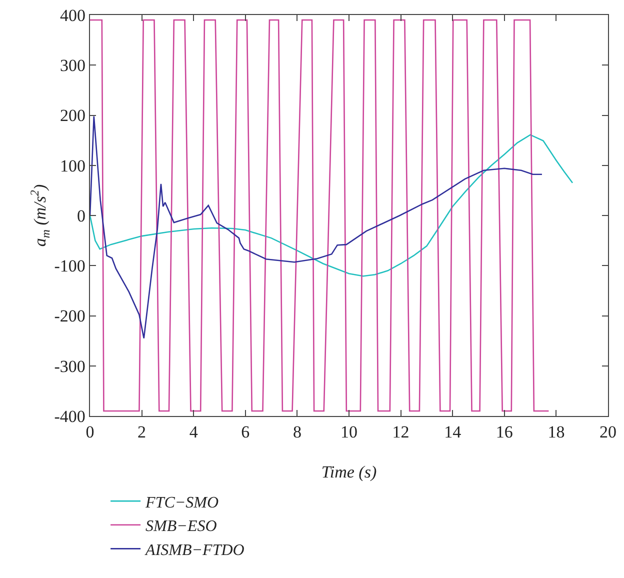  What do you see at coordinates (73, 116) in the screenshot?
I see `y-tick-label: 200` at bounding box center [73, 116].